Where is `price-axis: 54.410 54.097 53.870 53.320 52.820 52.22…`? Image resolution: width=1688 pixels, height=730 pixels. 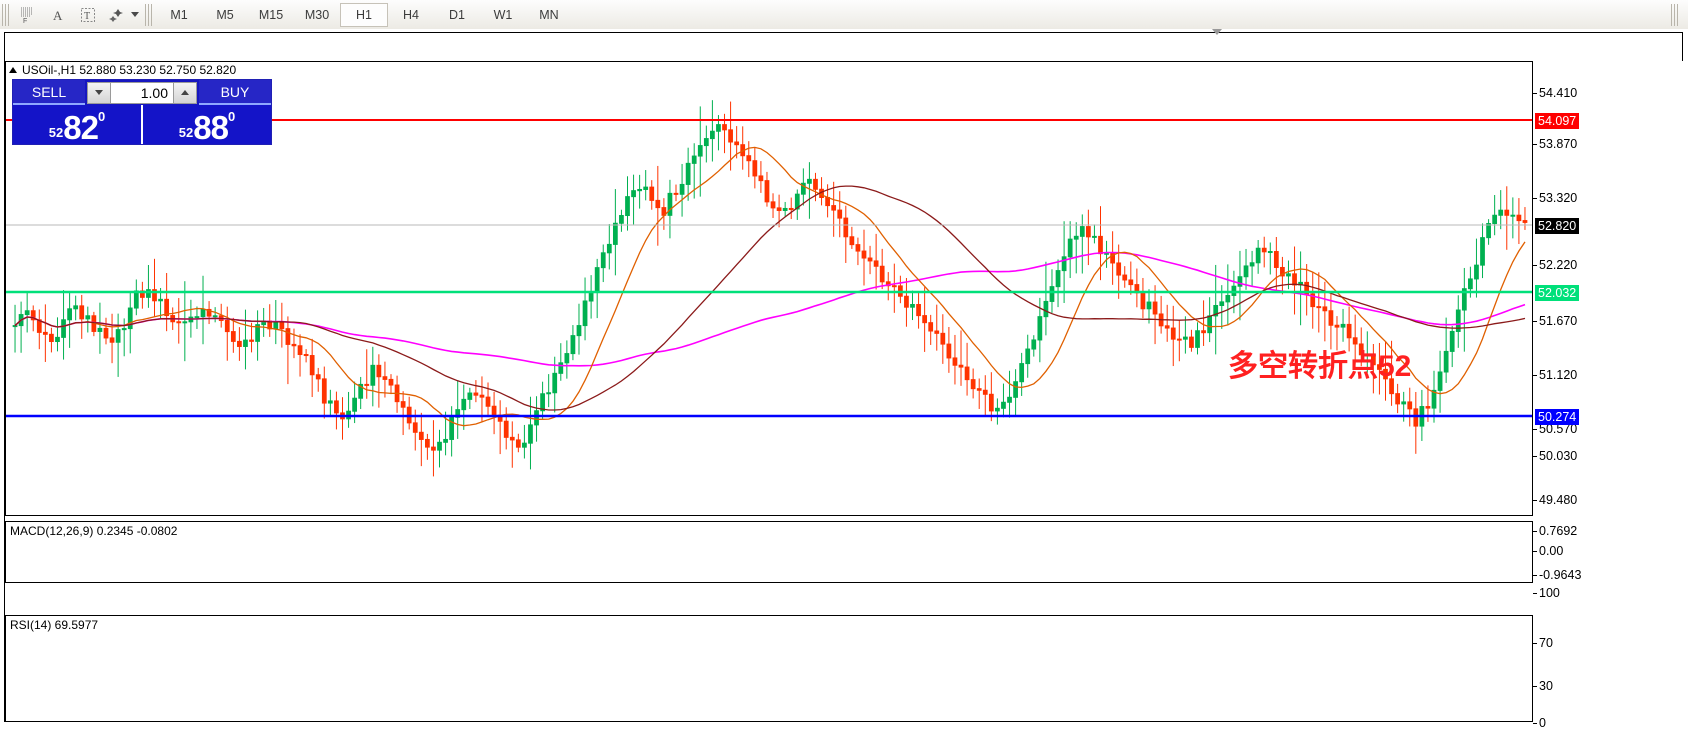 price-axis: 54.410 54.097 53.870 53.320 52.820 52.22… is located at coordinates (1607, 395).